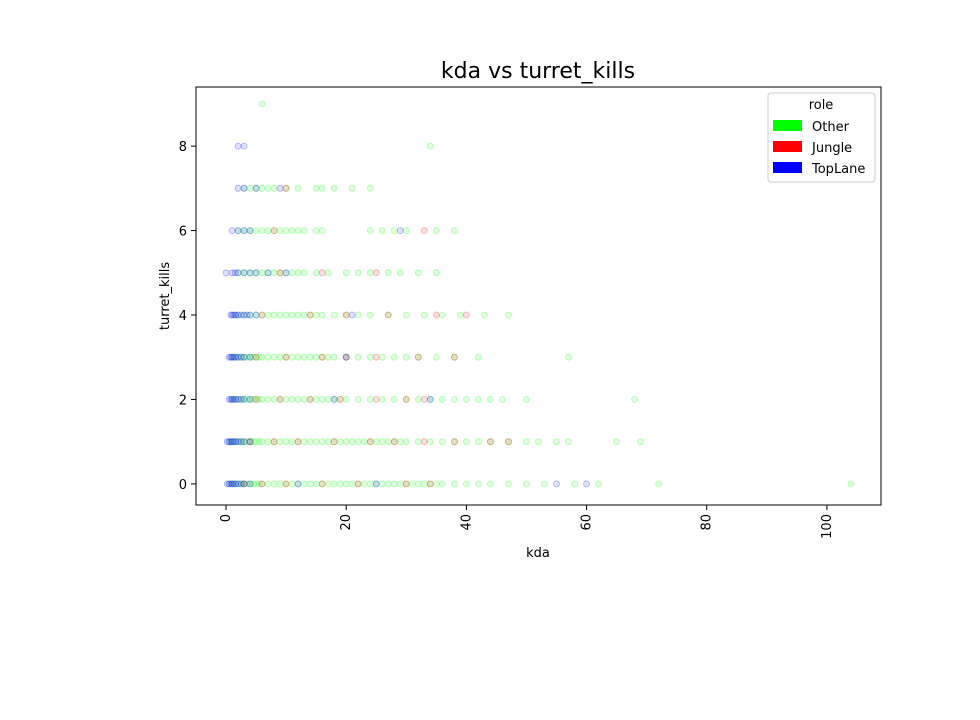  What do you see at coordinates (787, 146) in the screenshot?
I see `legend-swatch-jungle` at bounding box center [787, 146].